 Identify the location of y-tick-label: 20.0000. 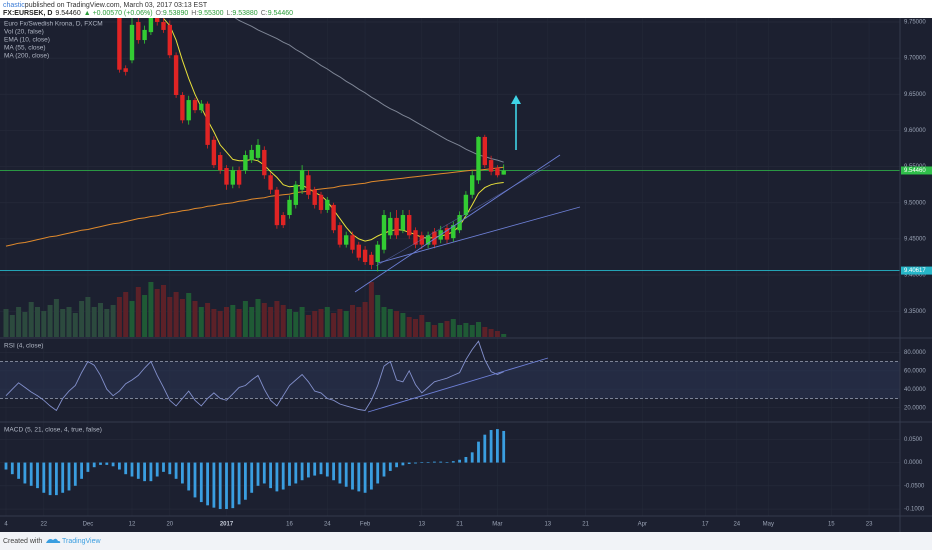
(915, 408).